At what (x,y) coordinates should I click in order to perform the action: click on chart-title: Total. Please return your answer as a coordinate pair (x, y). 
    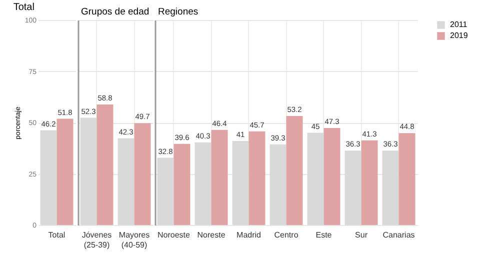
    Looking at the image, I should click on (23, 7).